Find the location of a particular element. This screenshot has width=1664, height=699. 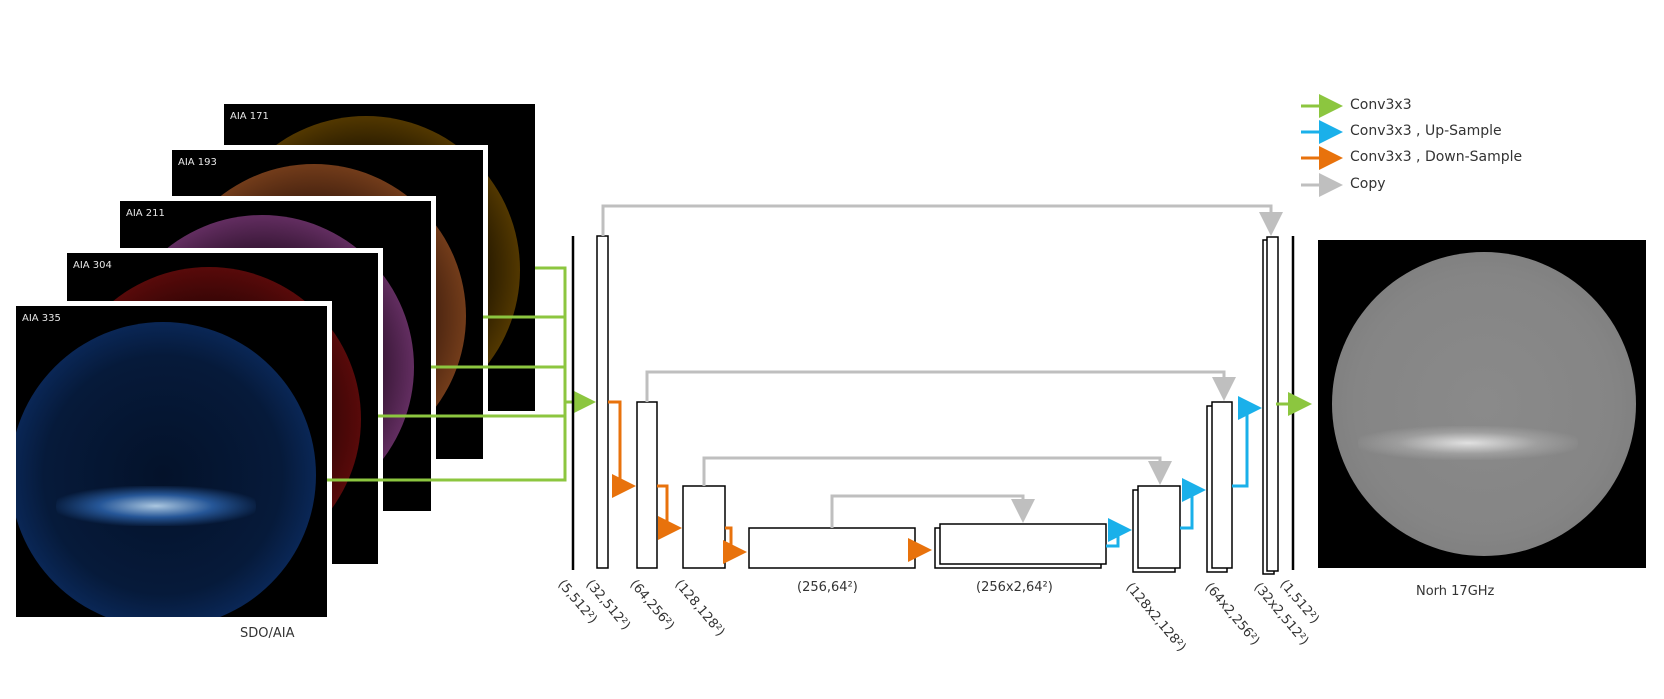

input-caption: SDO/AIA is located at coordinates (267, 633).